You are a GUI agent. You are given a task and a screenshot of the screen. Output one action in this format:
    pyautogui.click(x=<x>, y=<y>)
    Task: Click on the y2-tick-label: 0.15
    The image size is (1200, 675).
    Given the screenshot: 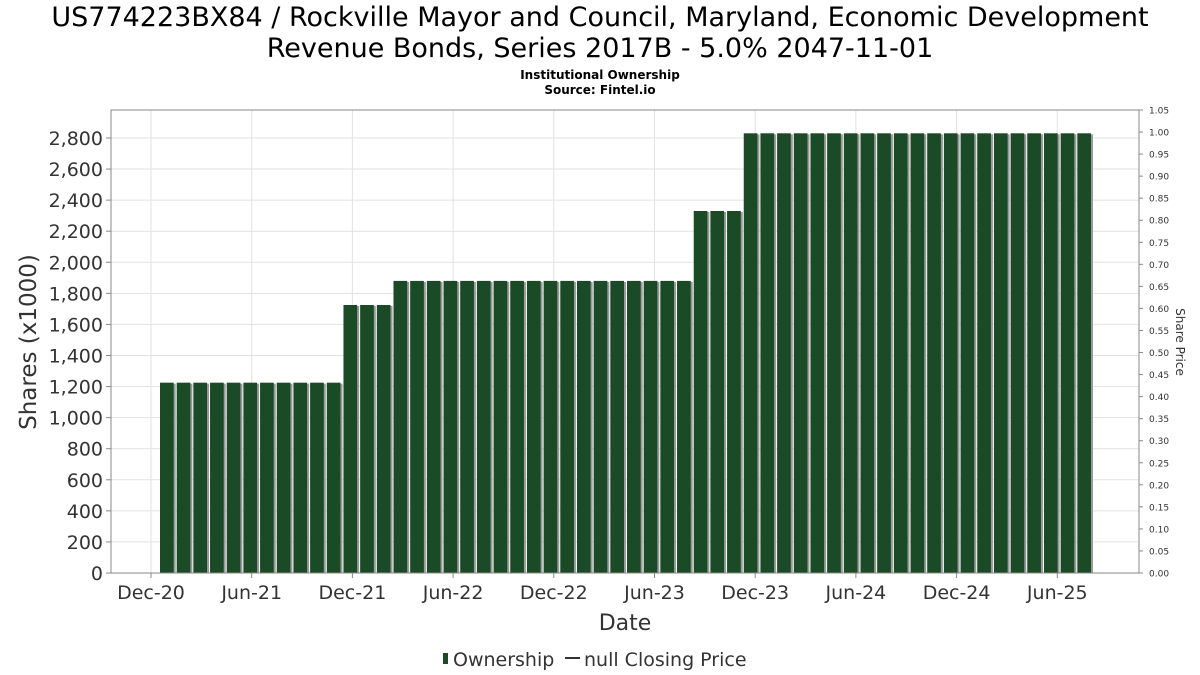 What is the action you would take?
    pyautogui.click(x=1159, y=508)
    